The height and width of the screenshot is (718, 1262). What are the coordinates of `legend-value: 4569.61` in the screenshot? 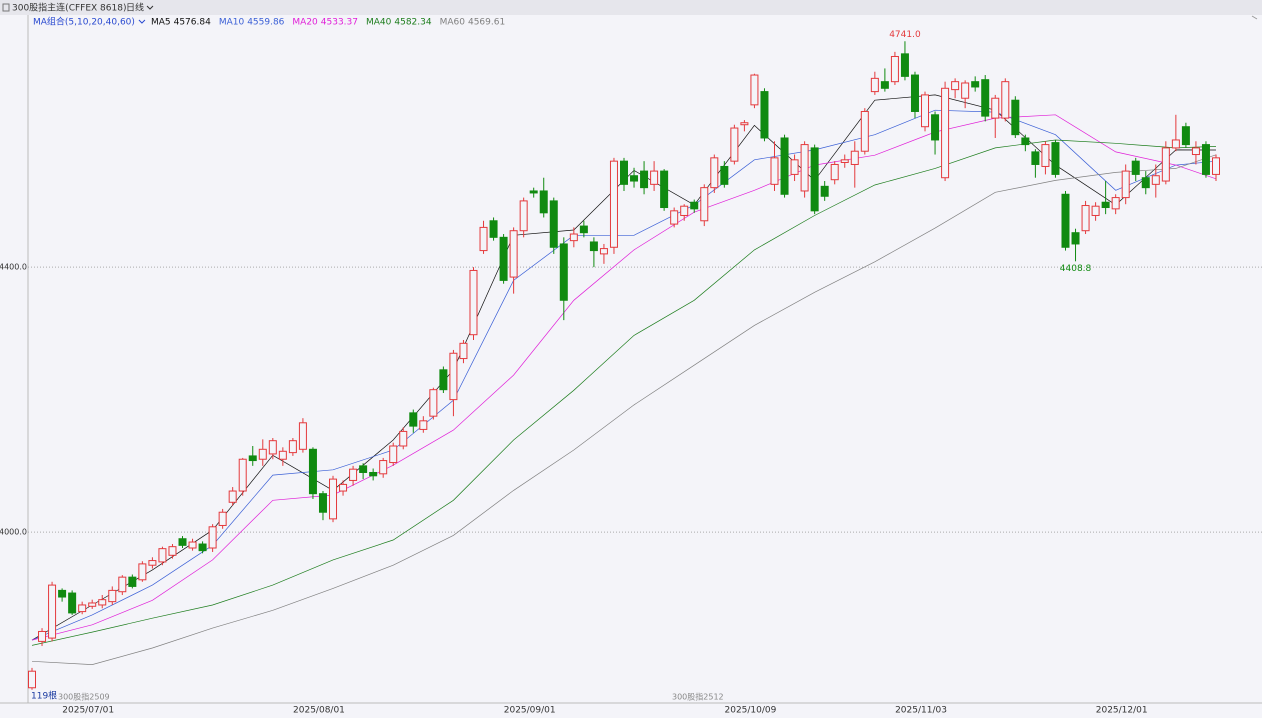 It's located at (486, 23).